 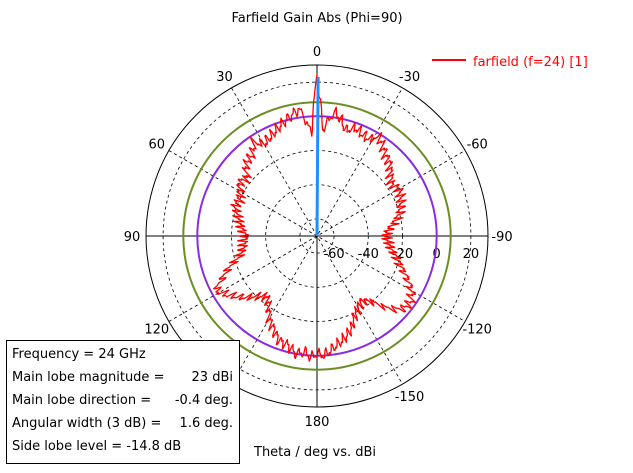 What do you see at coordinates (333, 254) in the screenshot?
I see `radial-tick-label: -60` at bounding box center [333, 254].